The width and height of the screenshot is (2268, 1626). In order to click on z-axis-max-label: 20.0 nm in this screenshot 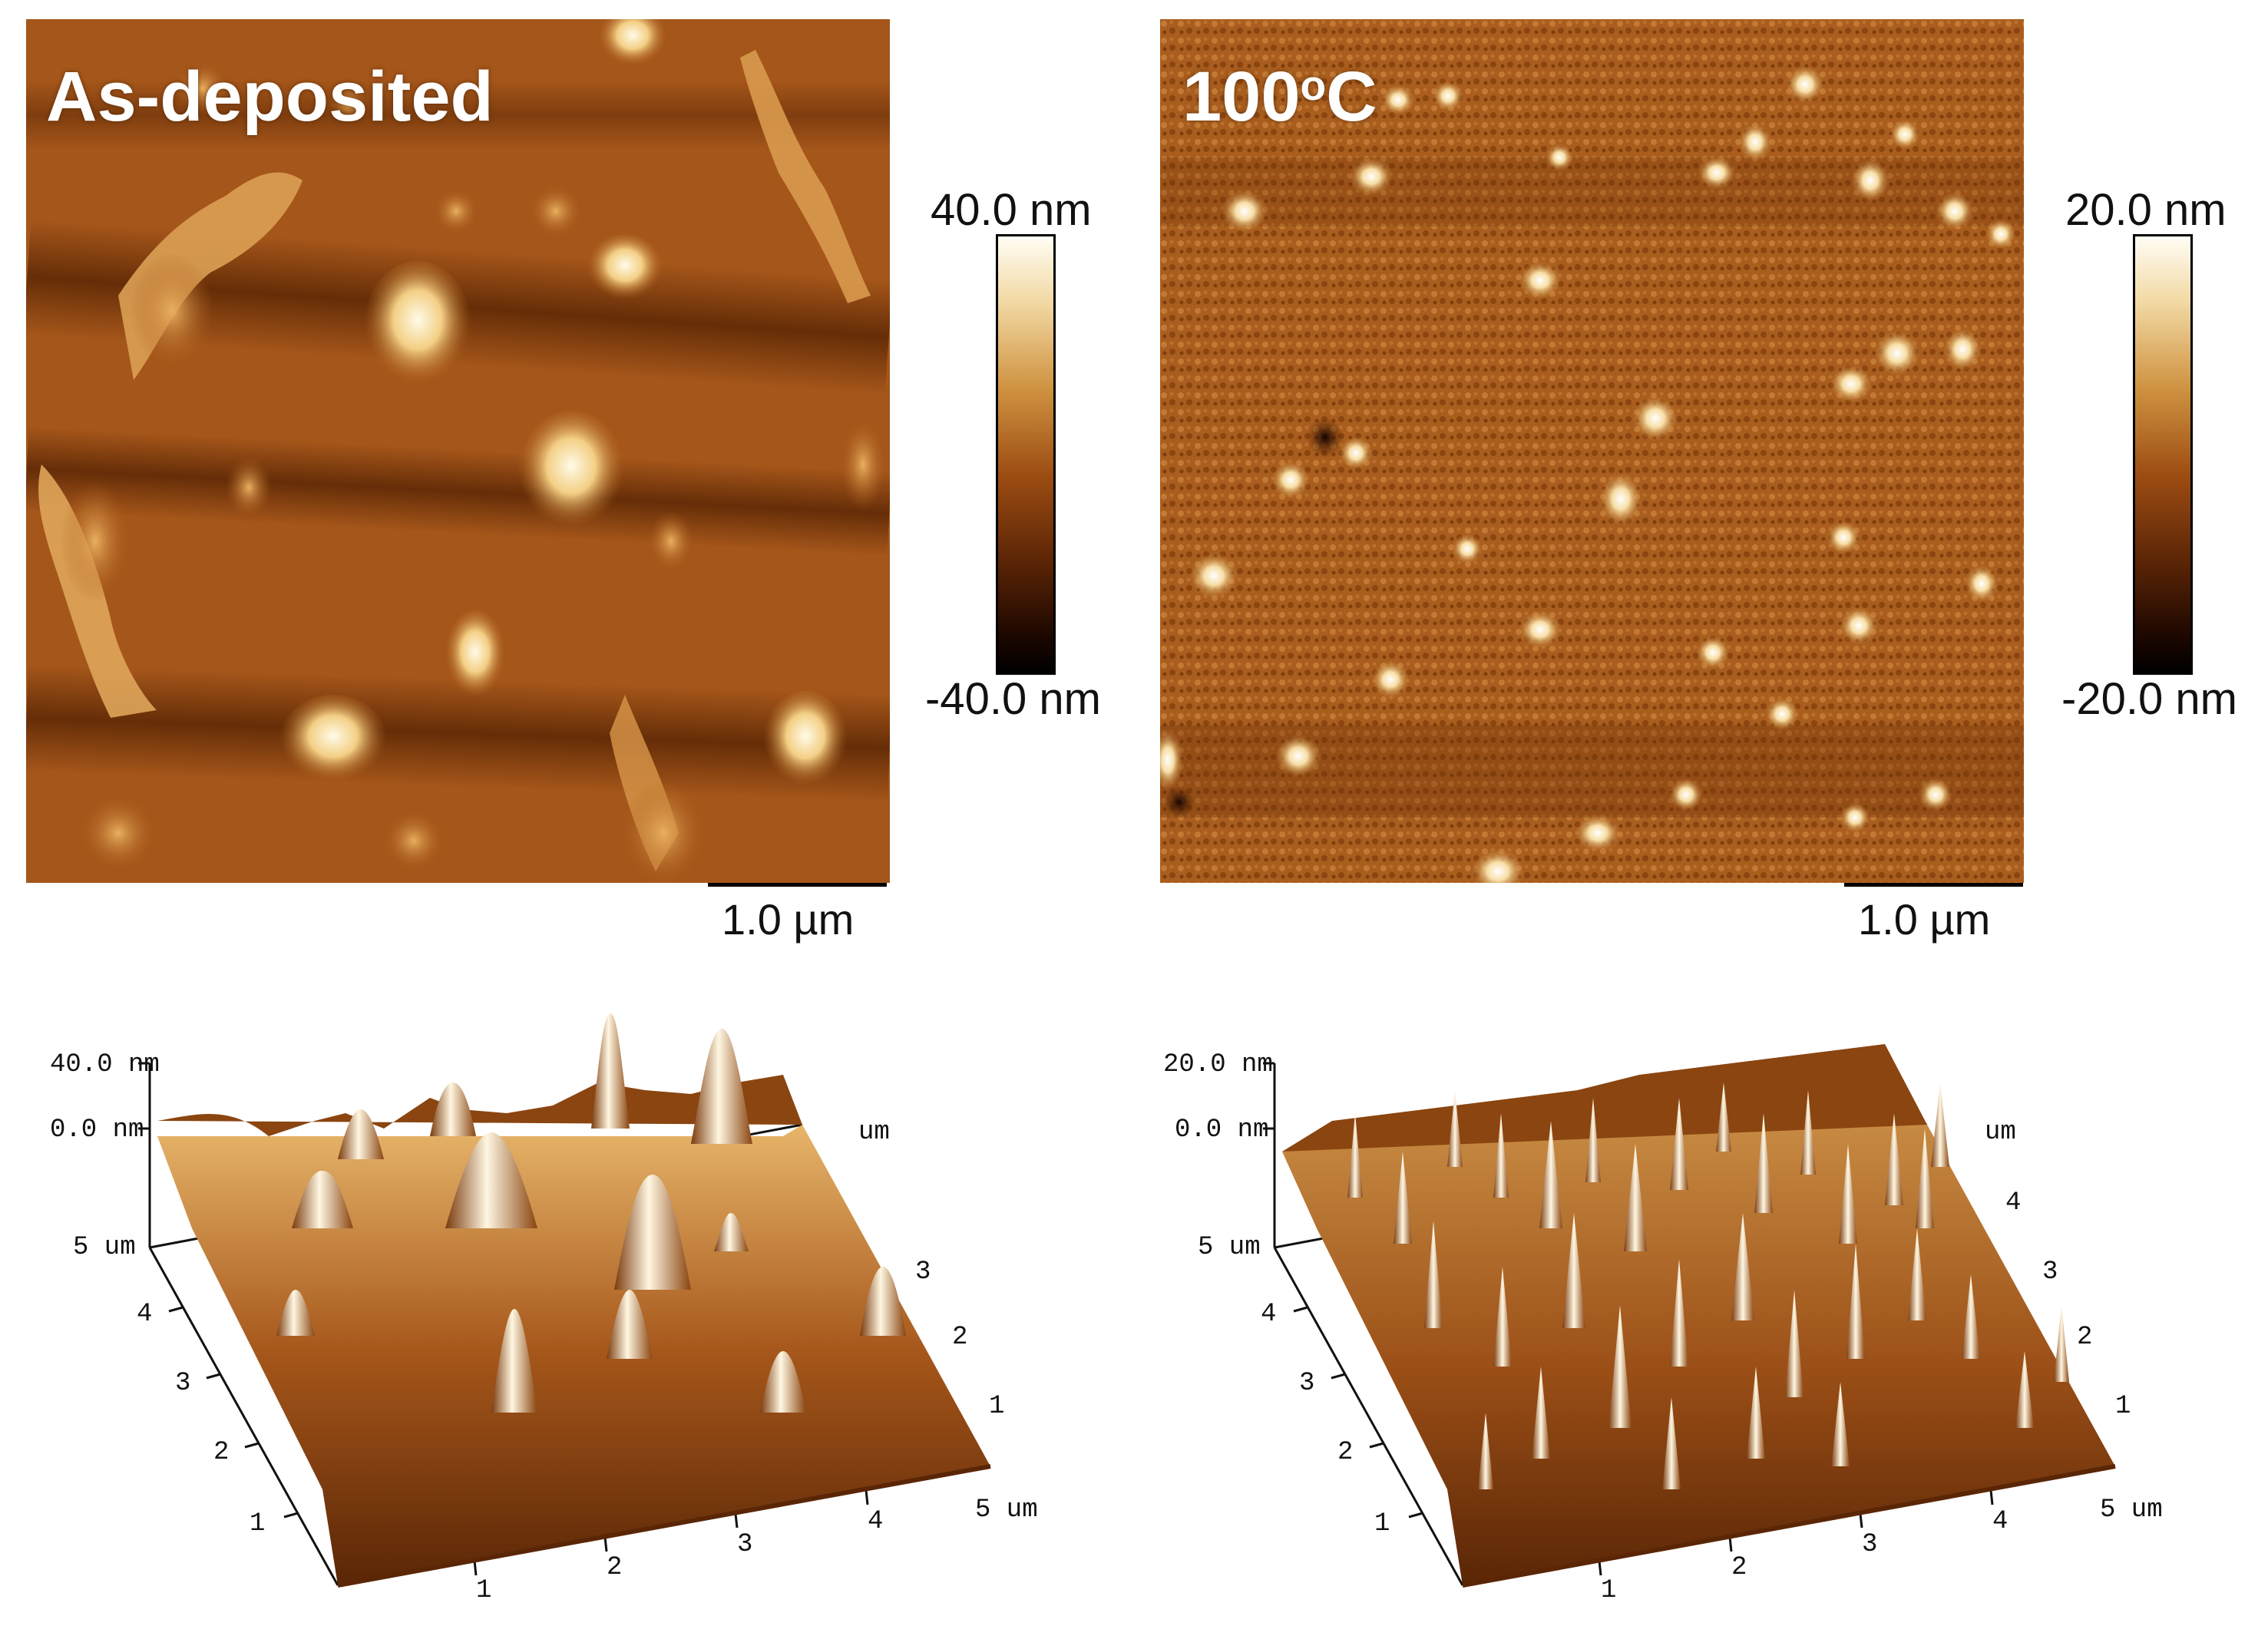, I will do `click(1218, 1064)`.